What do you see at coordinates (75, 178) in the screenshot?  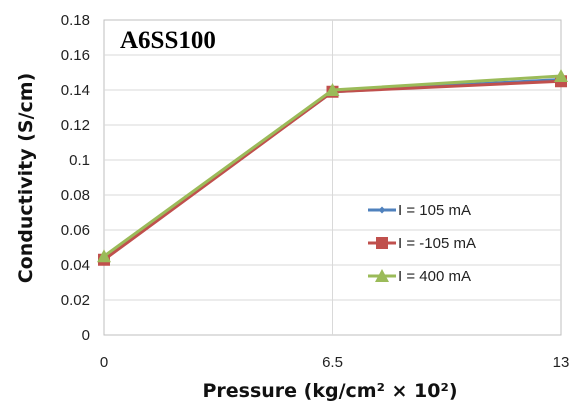 I see `y-tick-labels: 0 0.02 0.04 0.06 0.08 0.1 0.12 0.14 0.16 0.18` at bounding box center [75, 178].